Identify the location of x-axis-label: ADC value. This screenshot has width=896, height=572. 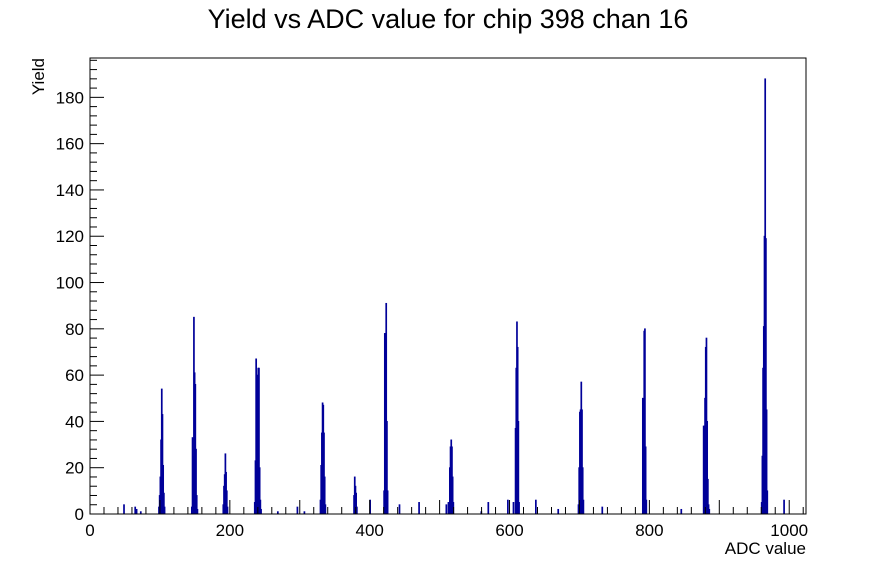
(765, 548).